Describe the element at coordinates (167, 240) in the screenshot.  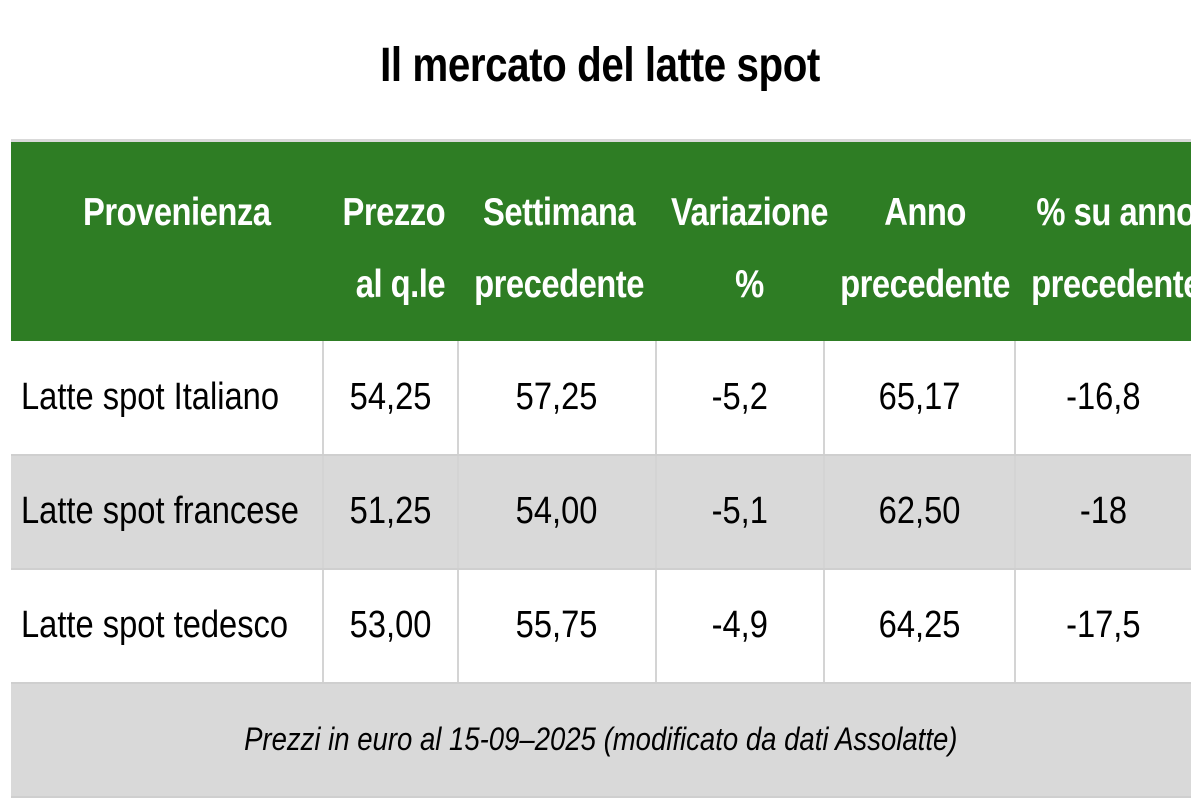
I see `header-cell-provenienza: Provenienza` at that location.